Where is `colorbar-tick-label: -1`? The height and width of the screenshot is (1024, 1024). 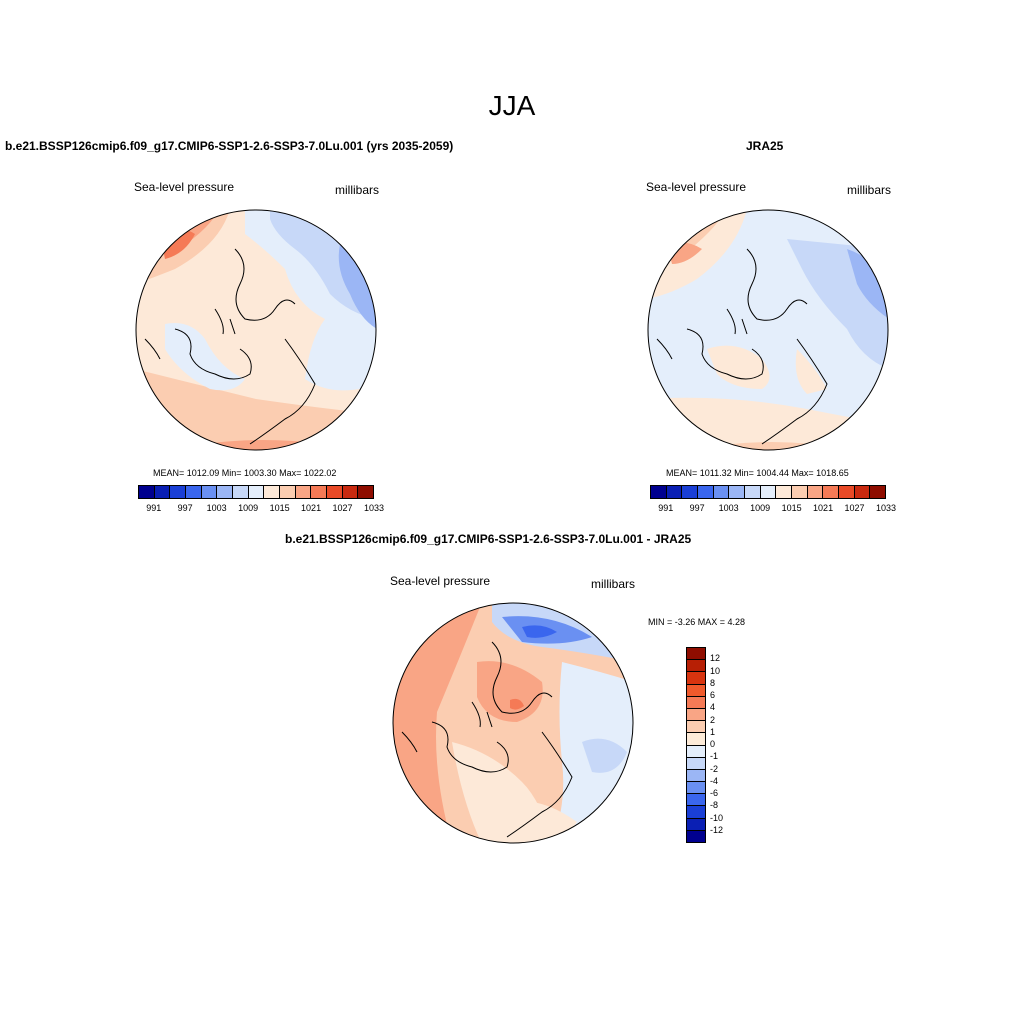
colorbar-tick-label: -1 is located at coordinates (714, 756).